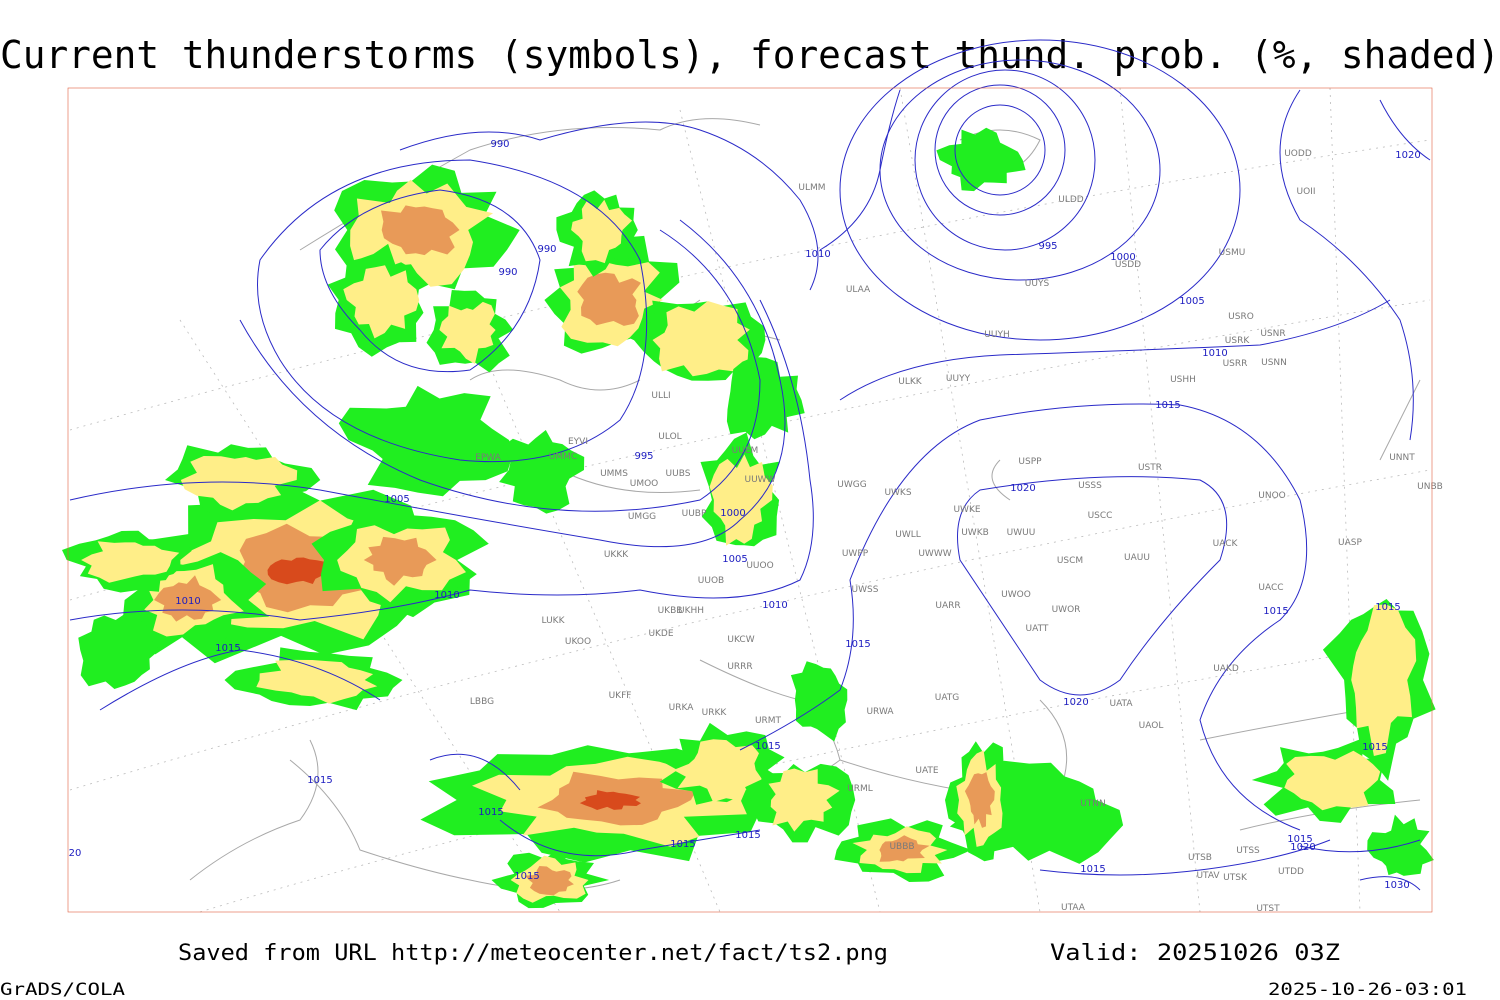 This screenshot has height=1000, width=1500. What do you see at coordinates (908, 535) in the screenshot?
I see `station-label: UWLL` at bounding box center [908, 535].